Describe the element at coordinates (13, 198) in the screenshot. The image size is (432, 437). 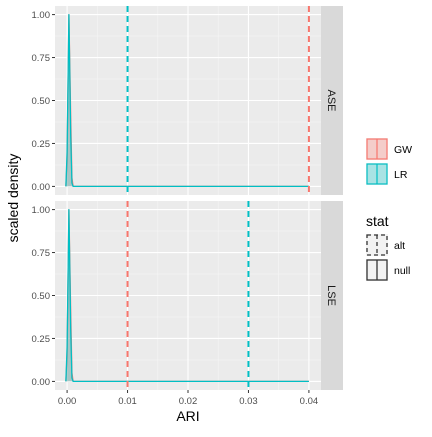
I see `y-axis-title: scaled density` at that location.